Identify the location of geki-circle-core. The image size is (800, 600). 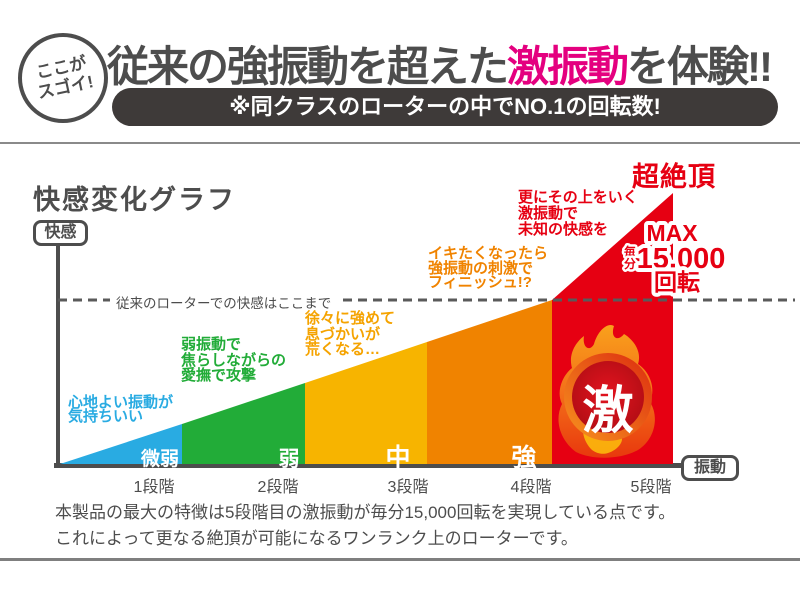
(608, 397).